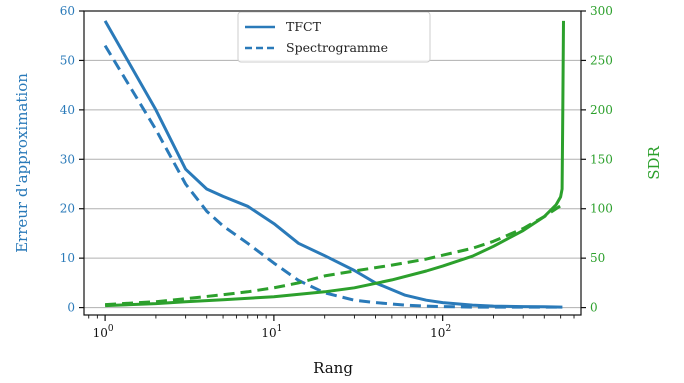 Image resolution: width=684 pixels, height=383 pixels. I want to click on y-right-axis-label: SDR, so click(654, 163).